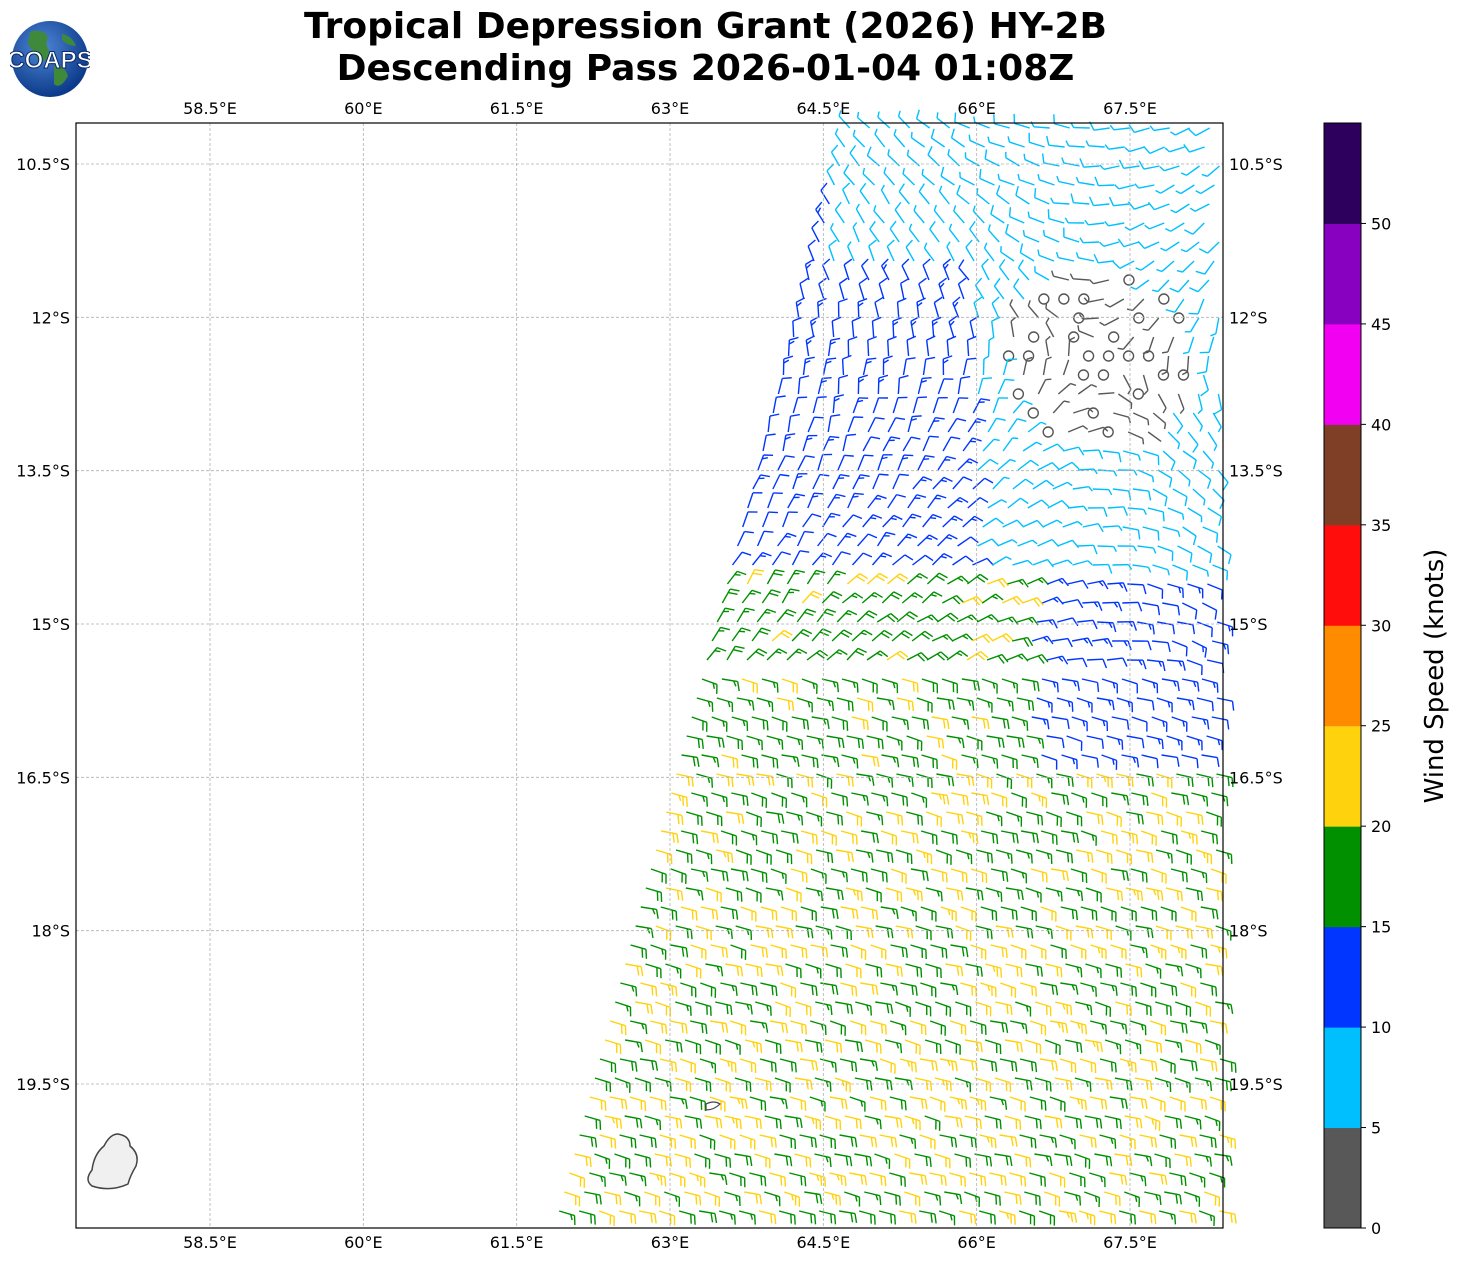 Image resolution: width=1461 pixels, height=1264 pixels. What do you see at coordinates (210, 1242) in the screenshot?
I see `lon-tick-label: 58.5°E` at bounding box center [210, 1242].